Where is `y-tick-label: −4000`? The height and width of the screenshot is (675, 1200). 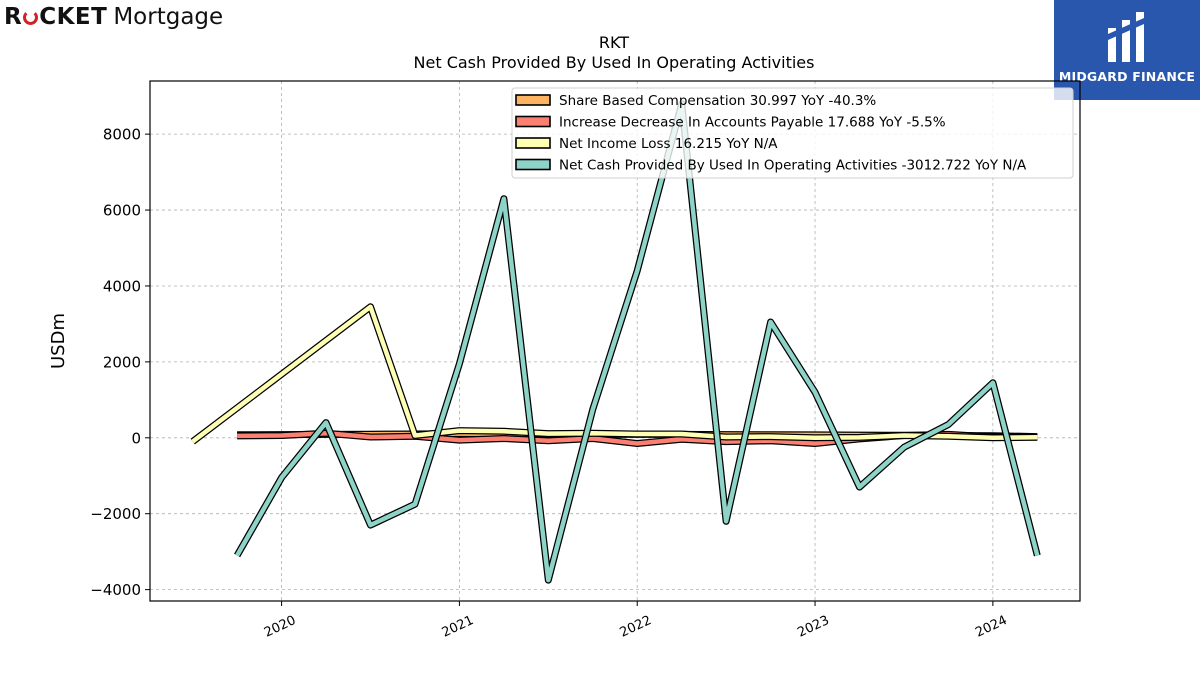
y-tick-label: −4000 is located at coordinates (115, 590).